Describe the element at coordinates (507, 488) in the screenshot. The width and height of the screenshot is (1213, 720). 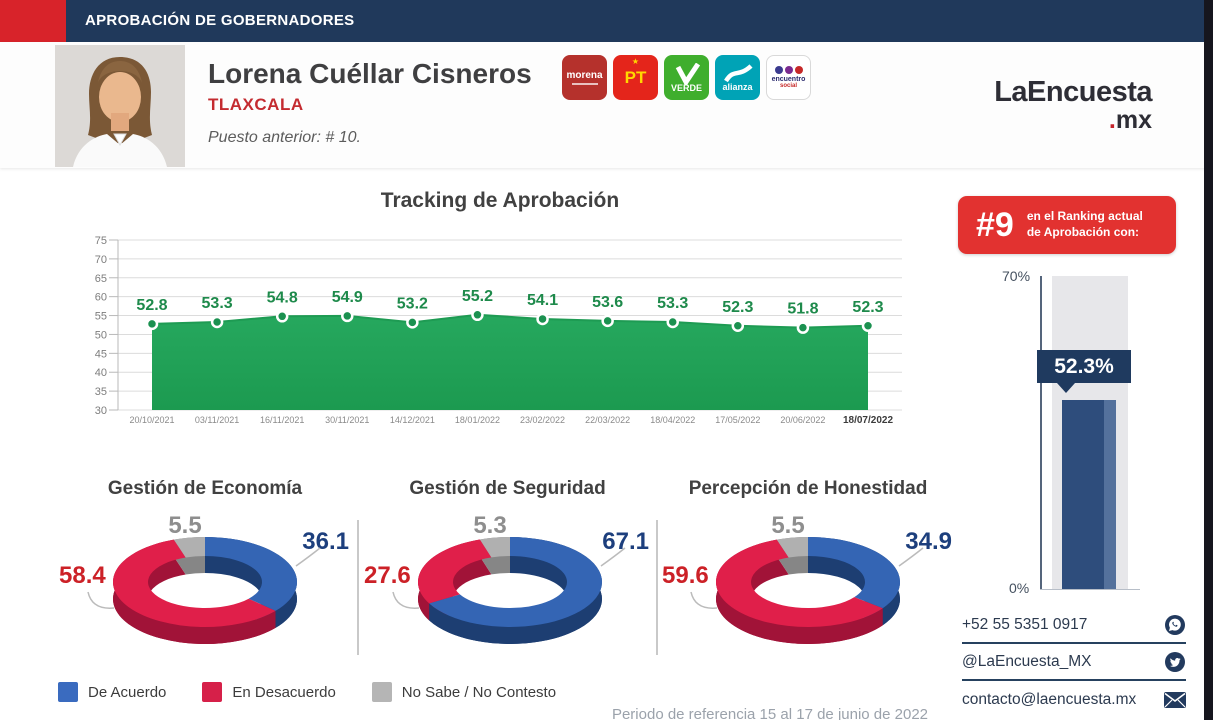
I see `donut-seguridad-title: Gestión de Seguridad` at that location.